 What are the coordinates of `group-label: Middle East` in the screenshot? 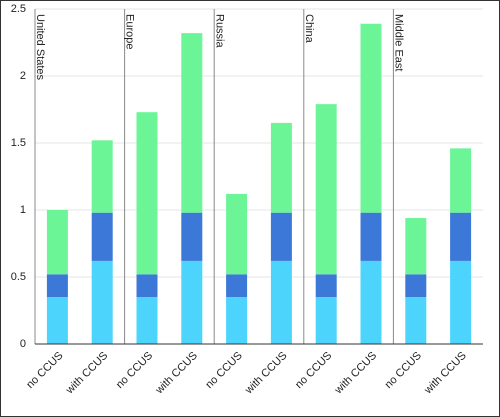 It's located at (398, 42).